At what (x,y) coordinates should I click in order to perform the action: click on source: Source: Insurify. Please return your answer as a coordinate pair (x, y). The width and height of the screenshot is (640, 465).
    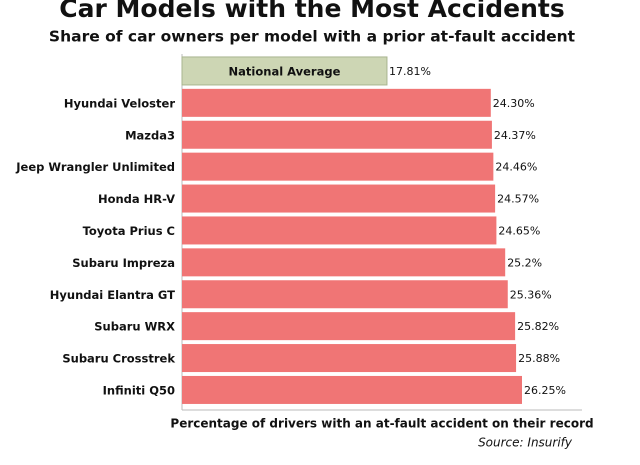
    Looking at the image, I should click on (525, 443).